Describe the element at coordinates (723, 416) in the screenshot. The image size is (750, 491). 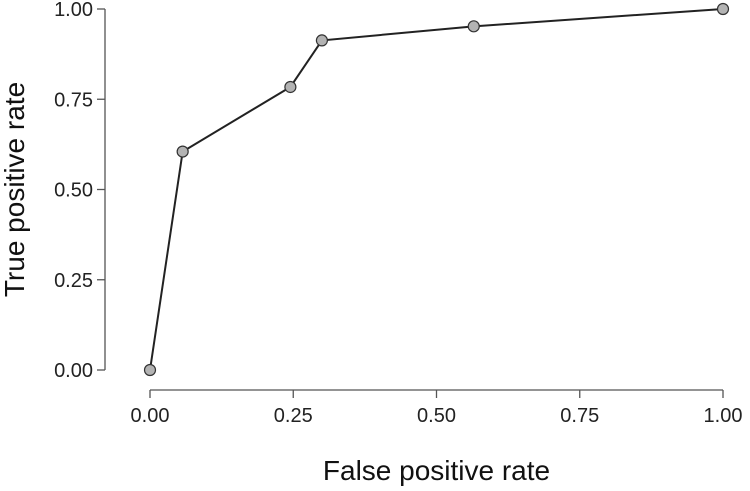
I see `x-tick-label: 1.00` at that location.